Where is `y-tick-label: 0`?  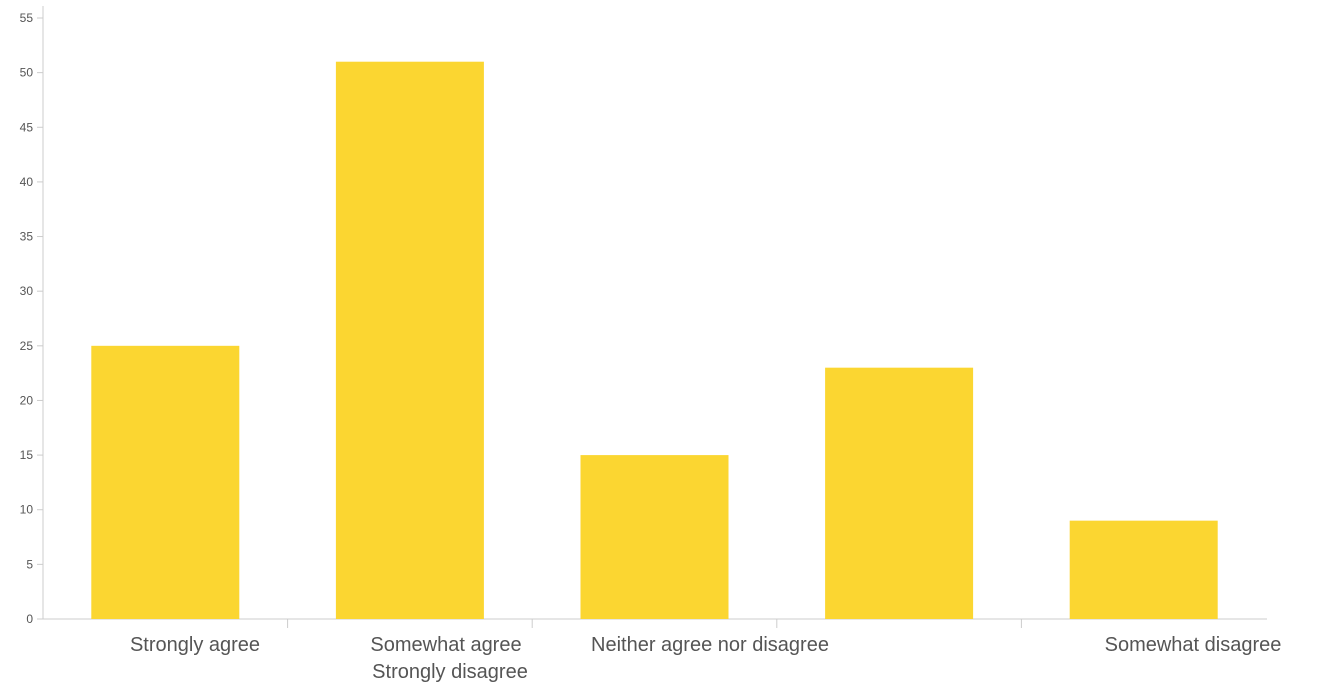 y-tick-label: 0 is located at coordinates (29, 619).